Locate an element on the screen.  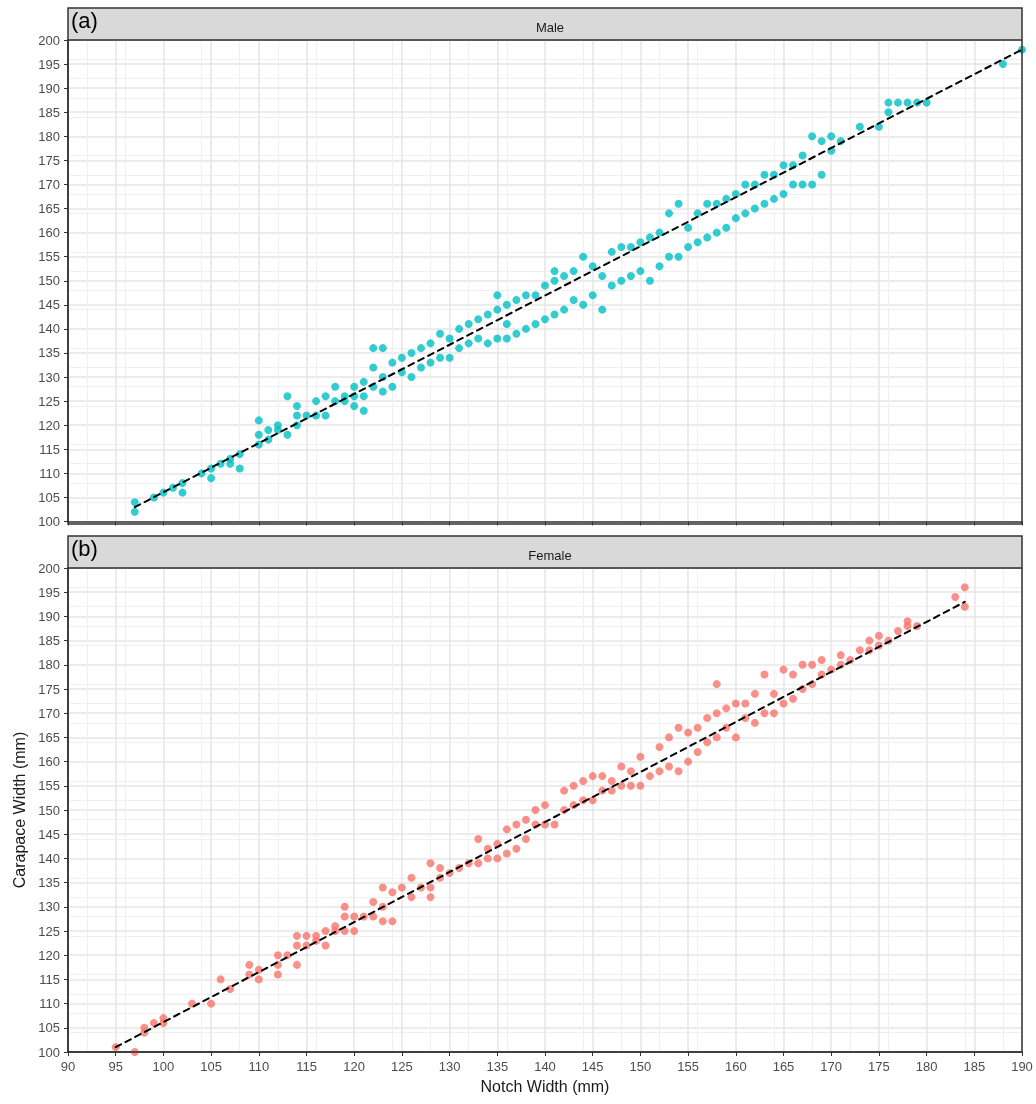
chart-title: Male is located at coordinates (550, 27).